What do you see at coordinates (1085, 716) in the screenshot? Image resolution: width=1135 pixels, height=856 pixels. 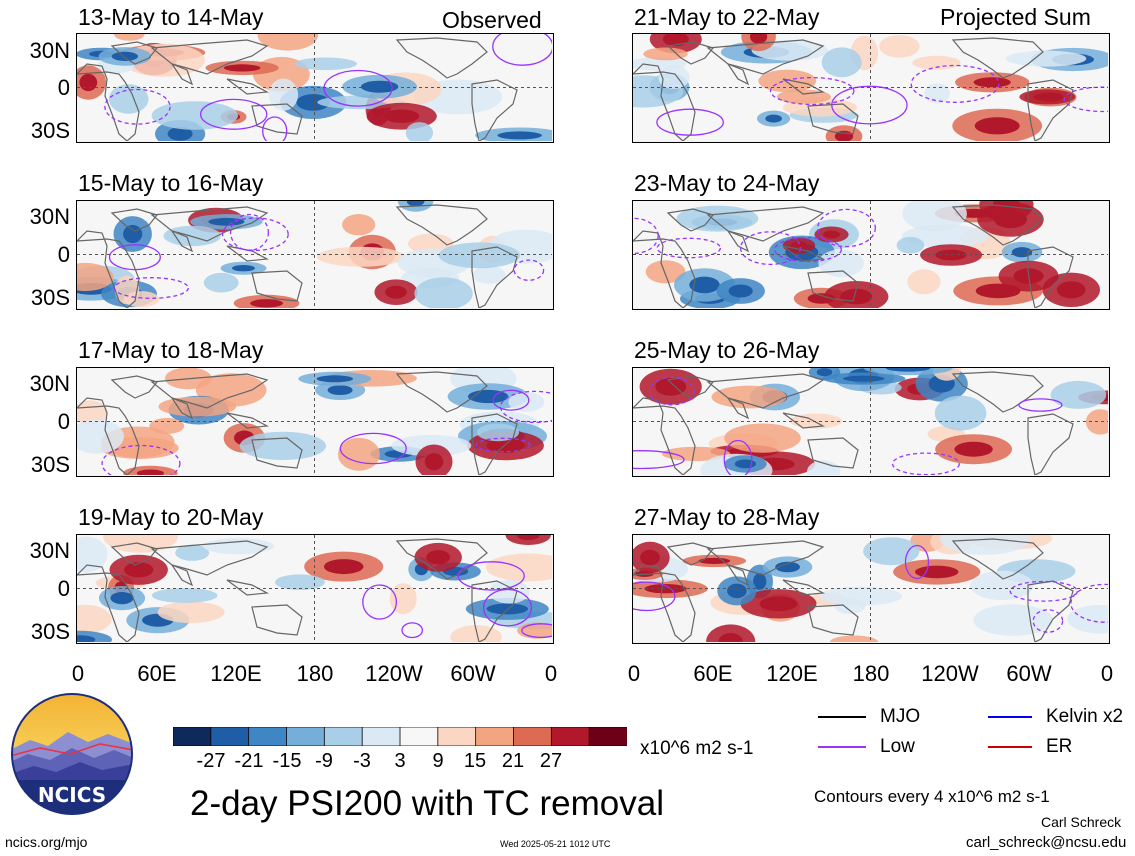 I see `legend-kelvin-label: Kelvin x2` at bounding box center [1085, 716].